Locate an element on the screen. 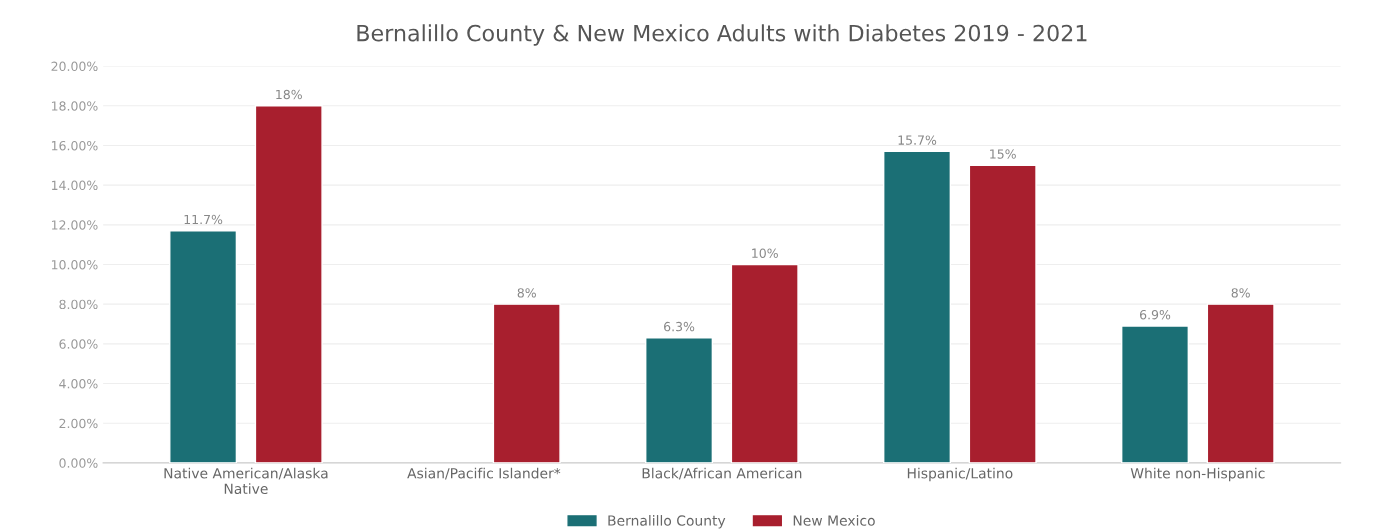  x-tick-label: Asian/Pacific Islander* is located at coordinates (484, 473).